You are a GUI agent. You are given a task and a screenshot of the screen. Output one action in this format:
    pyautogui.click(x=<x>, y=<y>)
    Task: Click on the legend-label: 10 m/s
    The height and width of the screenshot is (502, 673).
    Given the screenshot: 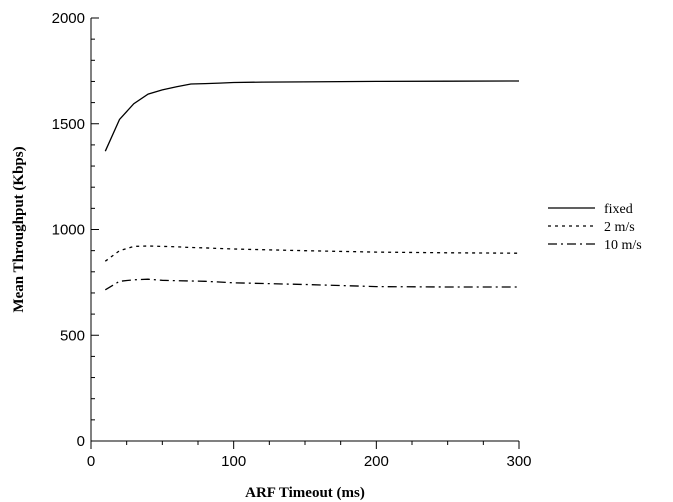 What is the action you would take?
    pyautogui.click(x=623, y=245)
    